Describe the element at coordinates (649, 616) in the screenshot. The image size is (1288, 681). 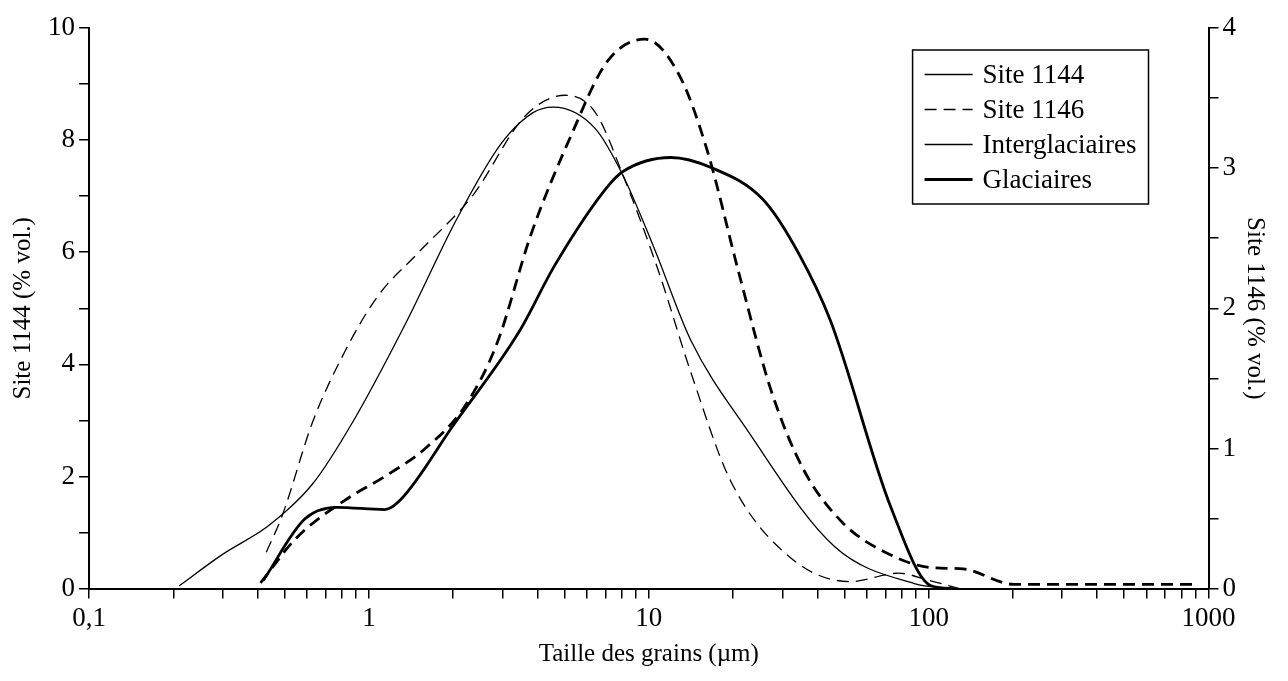
I see `x-tick-label: 10` at that location.